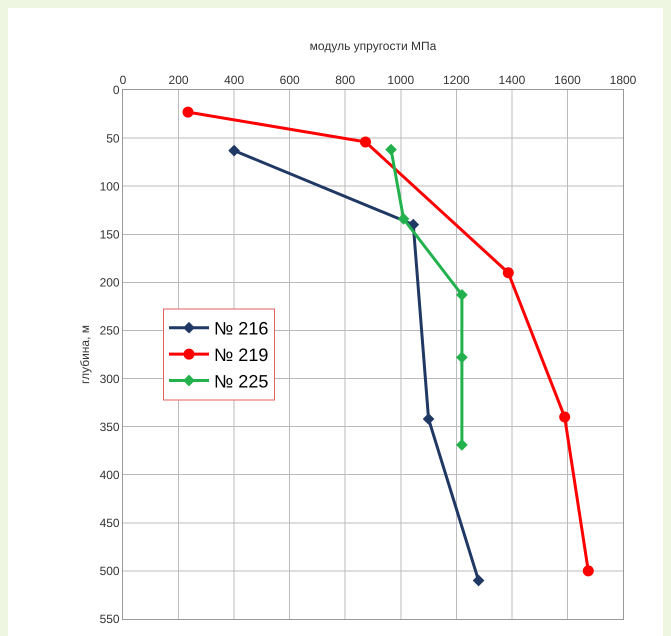 The width and height of the screenshot is (671, 636). I want to click on y-tick-label: 300, so click(110, 379).